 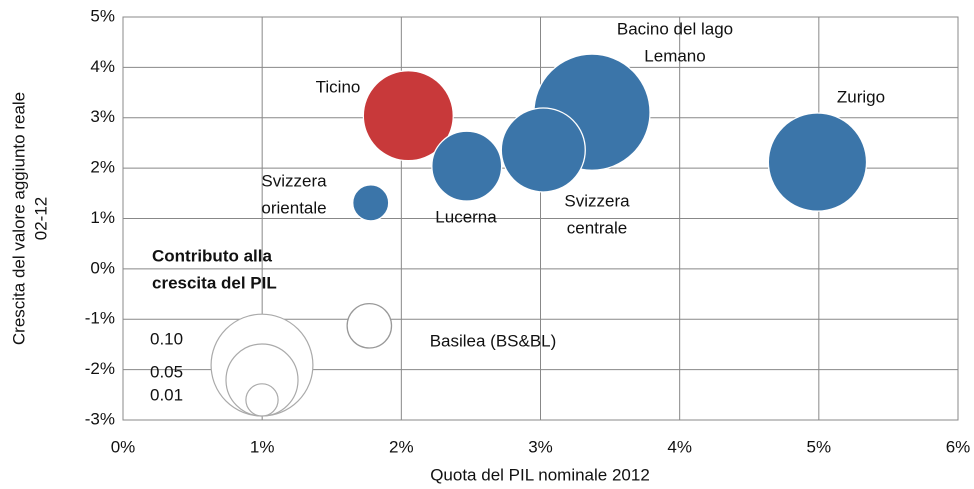 What do you see at coordinates (40, 218) in the screenshot?
I see `y-axis-label: 02-12` at bounding box center [40, 218].